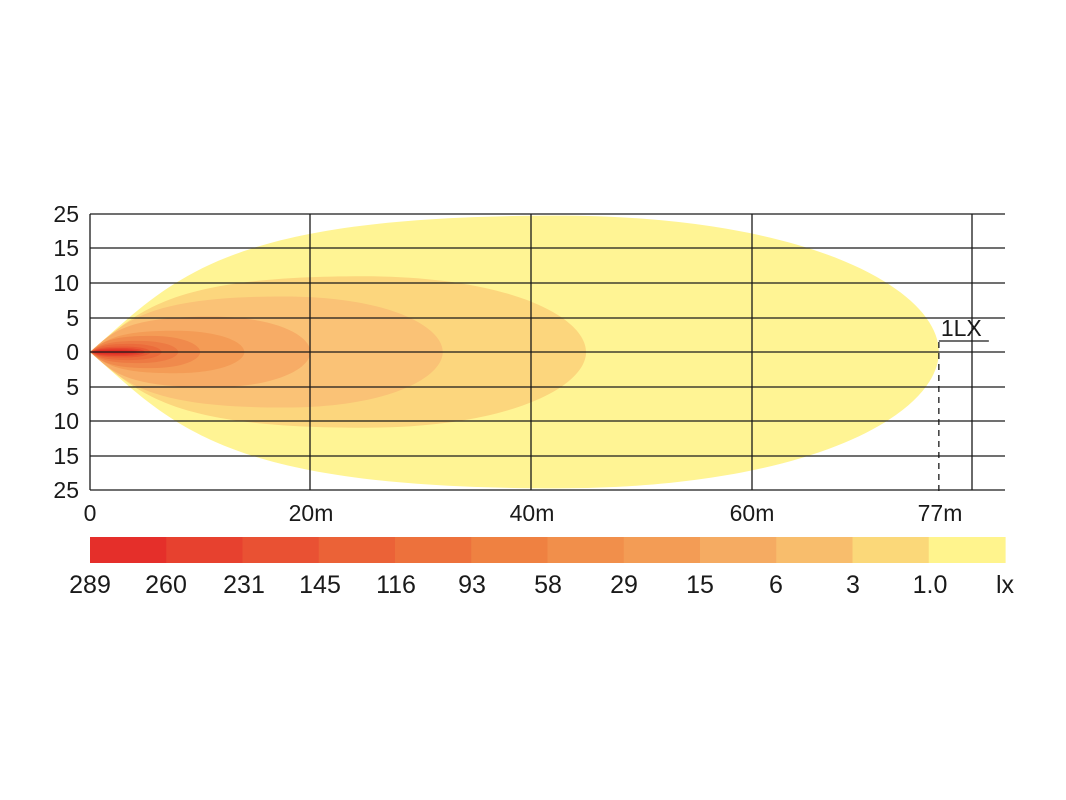  I want to click on legend-label: 6, so click(776, 585).